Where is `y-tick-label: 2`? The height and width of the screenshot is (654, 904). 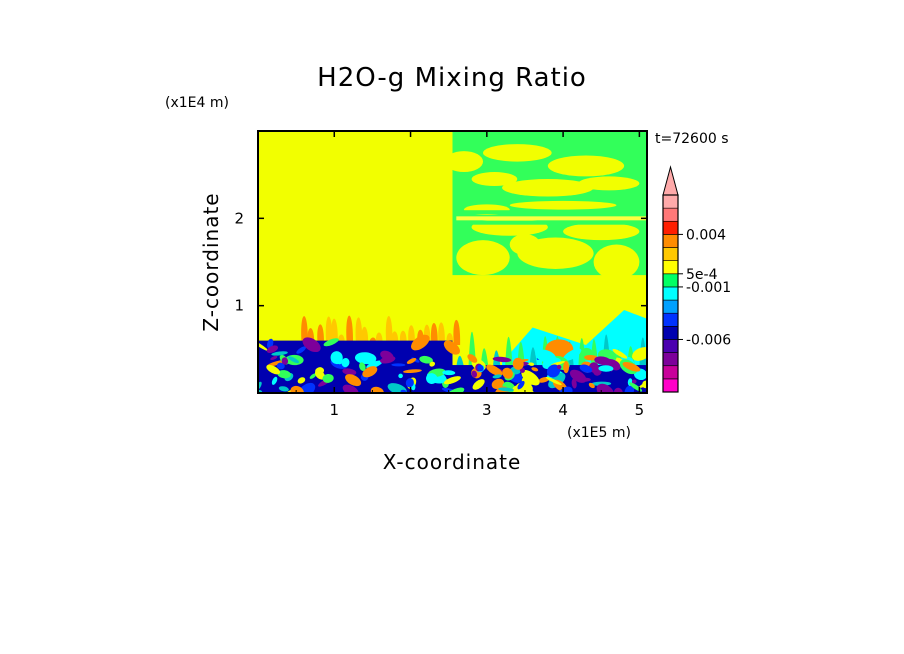
y-tick-label: 2 is located at coordinates (239, 218).